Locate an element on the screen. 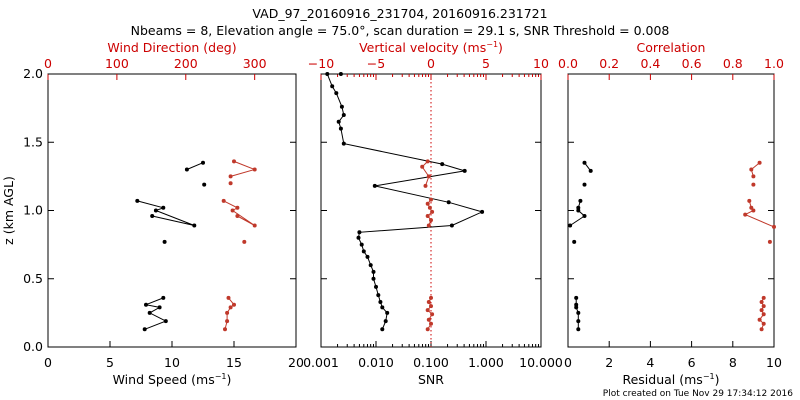 Image resolution: width=800 pixels, height=400 pixels. y-tick-label: 1.0 is located at coordinates (33, 210).